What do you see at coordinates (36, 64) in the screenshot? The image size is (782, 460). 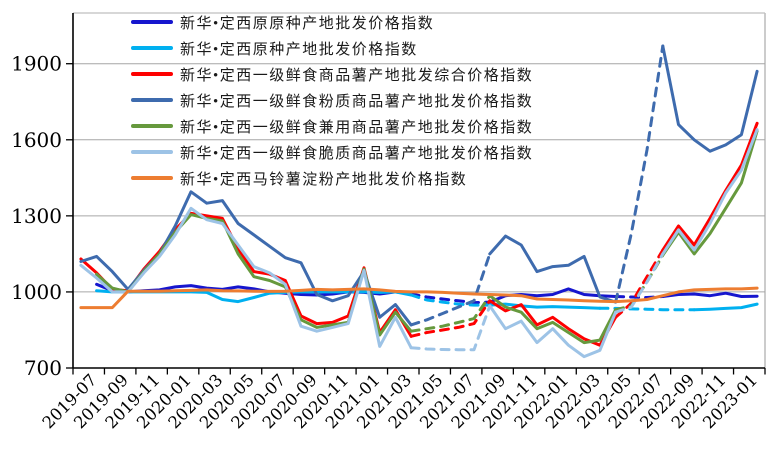 I see `y-axis-tick-label: 1900` at bounding box center [36, 64].